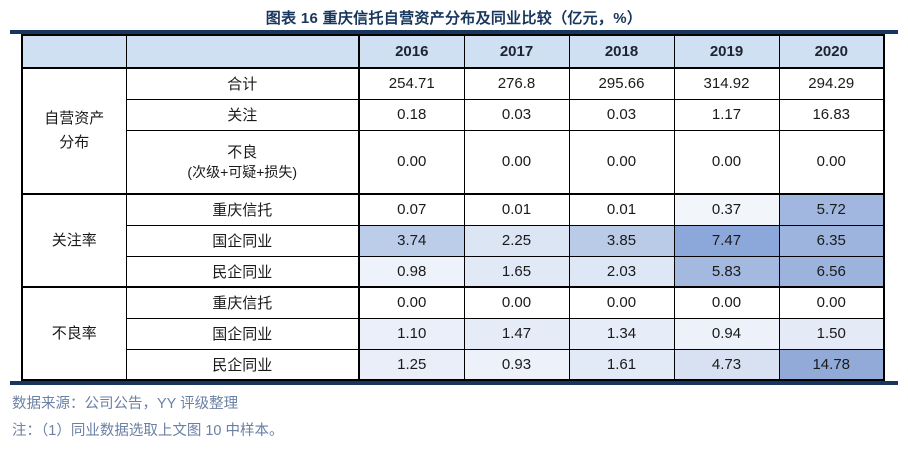 This screenshot has height=466, width=908. What do you see at coordinates (831, 364) in the screenshot?
I see `value-cell: 14.78` at bounding box center [831, 364].